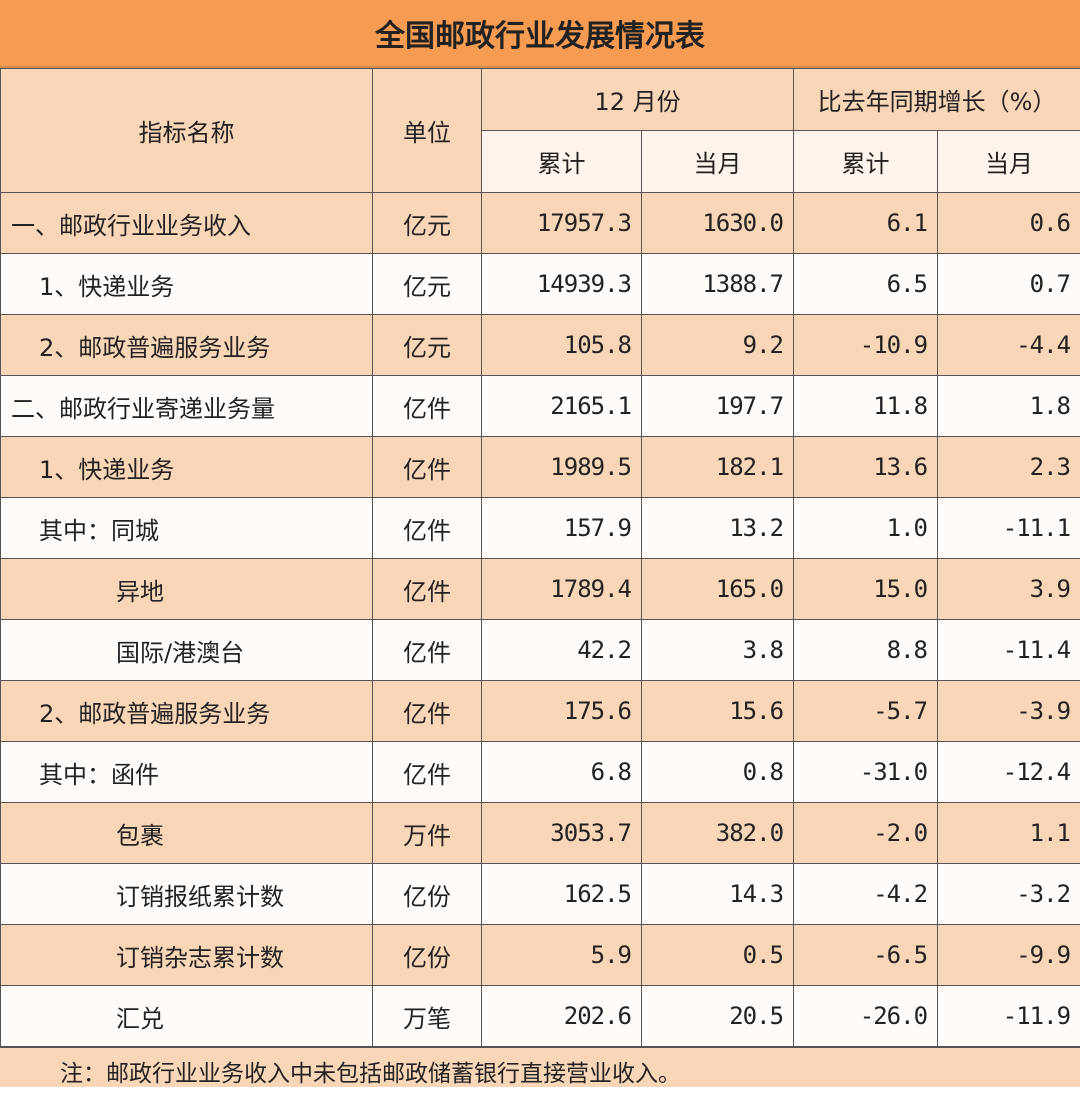  Describe the element at coordinates (186, 955) in the screenshot. I see `row-name: 订销杂志累计数` at that location.